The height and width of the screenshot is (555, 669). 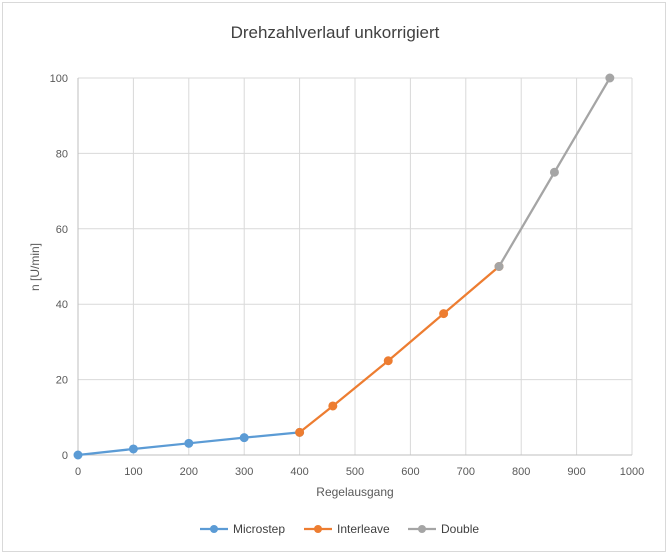 I want to click on legend-item-double: Double, so click(x=443, y=529).